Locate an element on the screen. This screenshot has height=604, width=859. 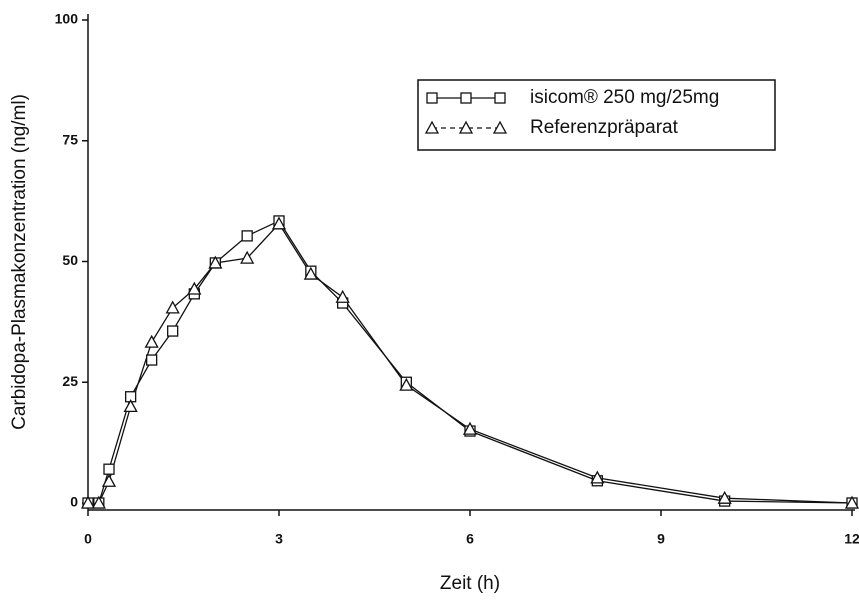
y-axis-label: Carbidopa-Plasmakonzentration (ng/ml) is located at coordinates (19, 262).